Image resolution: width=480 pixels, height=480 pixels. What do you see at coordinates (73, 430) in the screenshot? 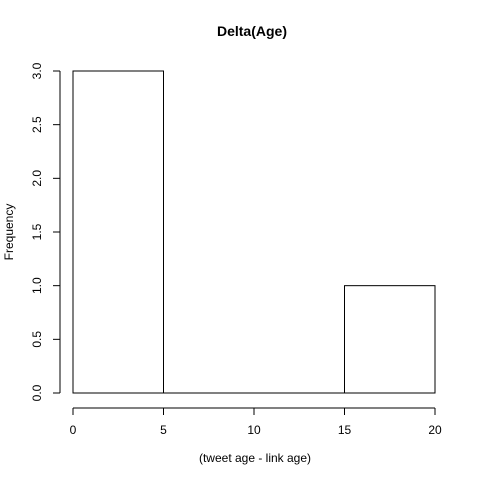
I see `x-tick-label-0: 0` at bounding box center [73, 430].